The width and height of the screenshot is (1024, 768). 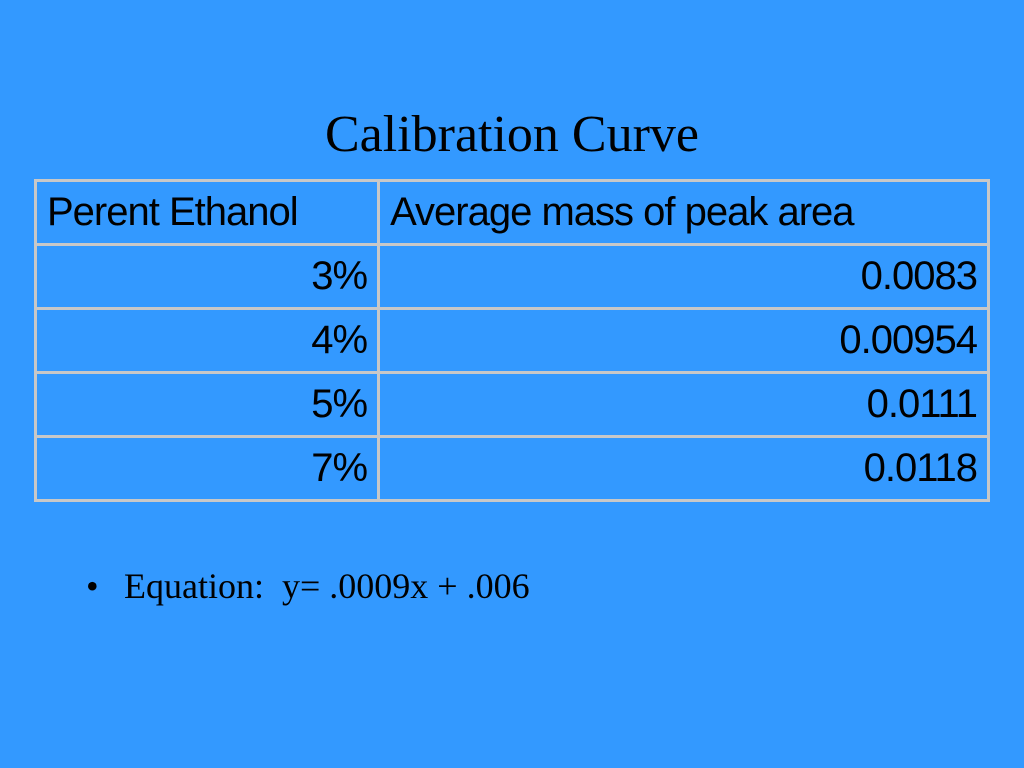 I want to click on table-row: 5% 0.0111, so click(x=511, y=404).